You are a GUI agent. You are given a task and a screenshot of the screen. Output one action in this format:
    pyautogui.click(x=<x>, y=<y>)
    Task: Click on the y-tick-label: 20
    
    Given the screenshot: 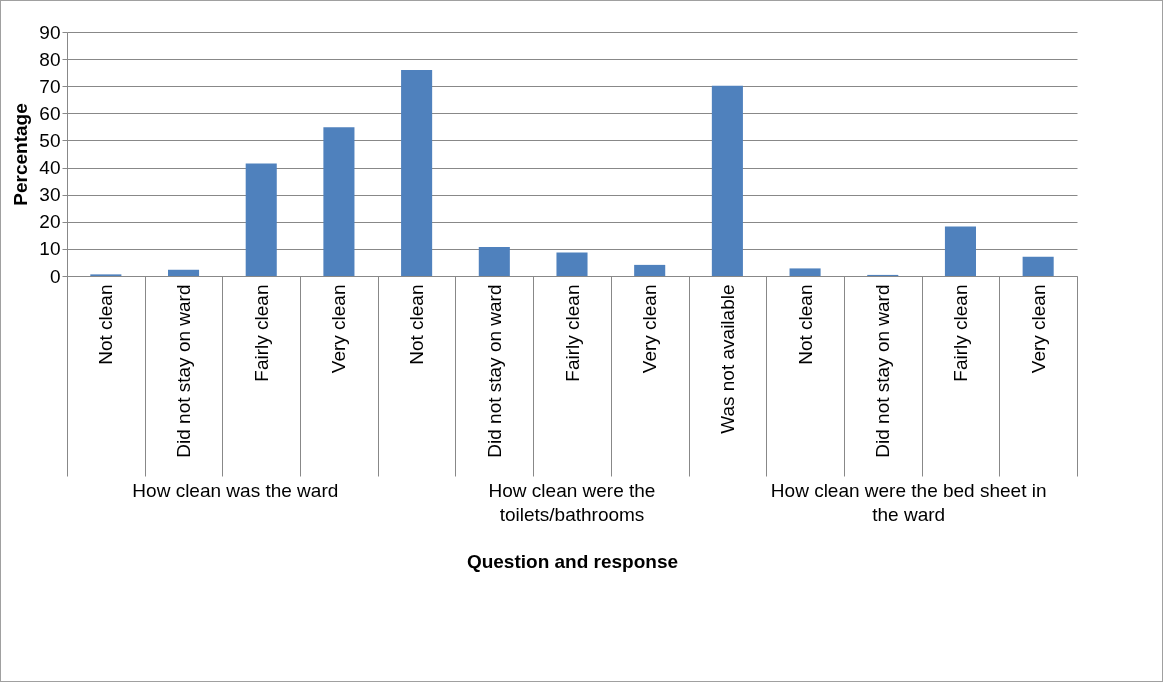 What is the action you would take?
    pyautogui.click(x=50, y=222)
    